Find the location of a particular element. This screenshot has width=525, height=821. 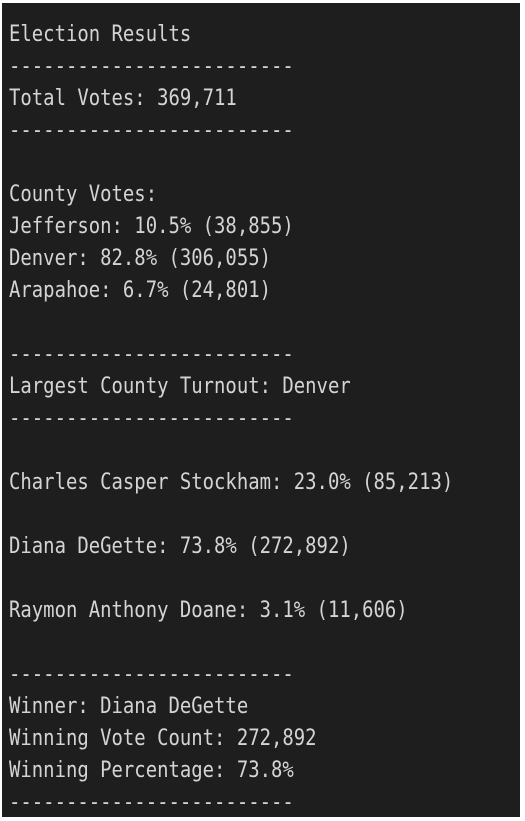

output-line-county-arapahoe: Arapahoe: 6.7% (24,801) is located at coordinates (140, 290).